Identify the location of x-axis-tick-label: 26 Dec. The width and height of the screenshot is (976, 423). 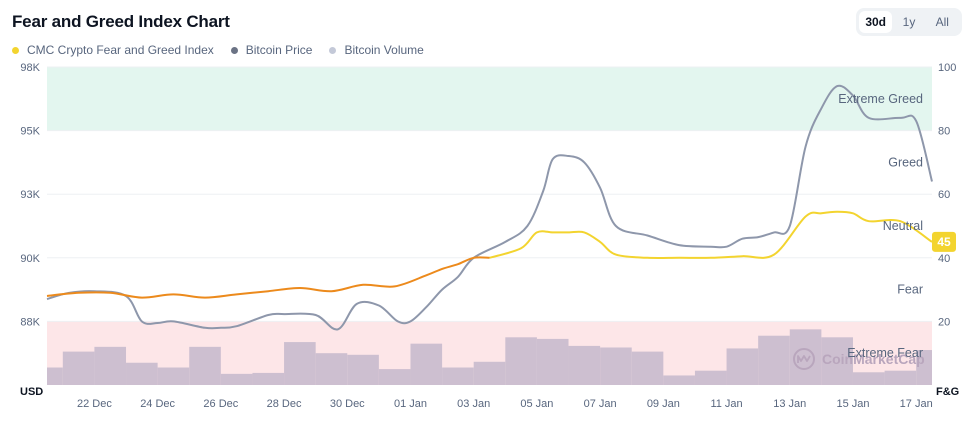
(220, 404).